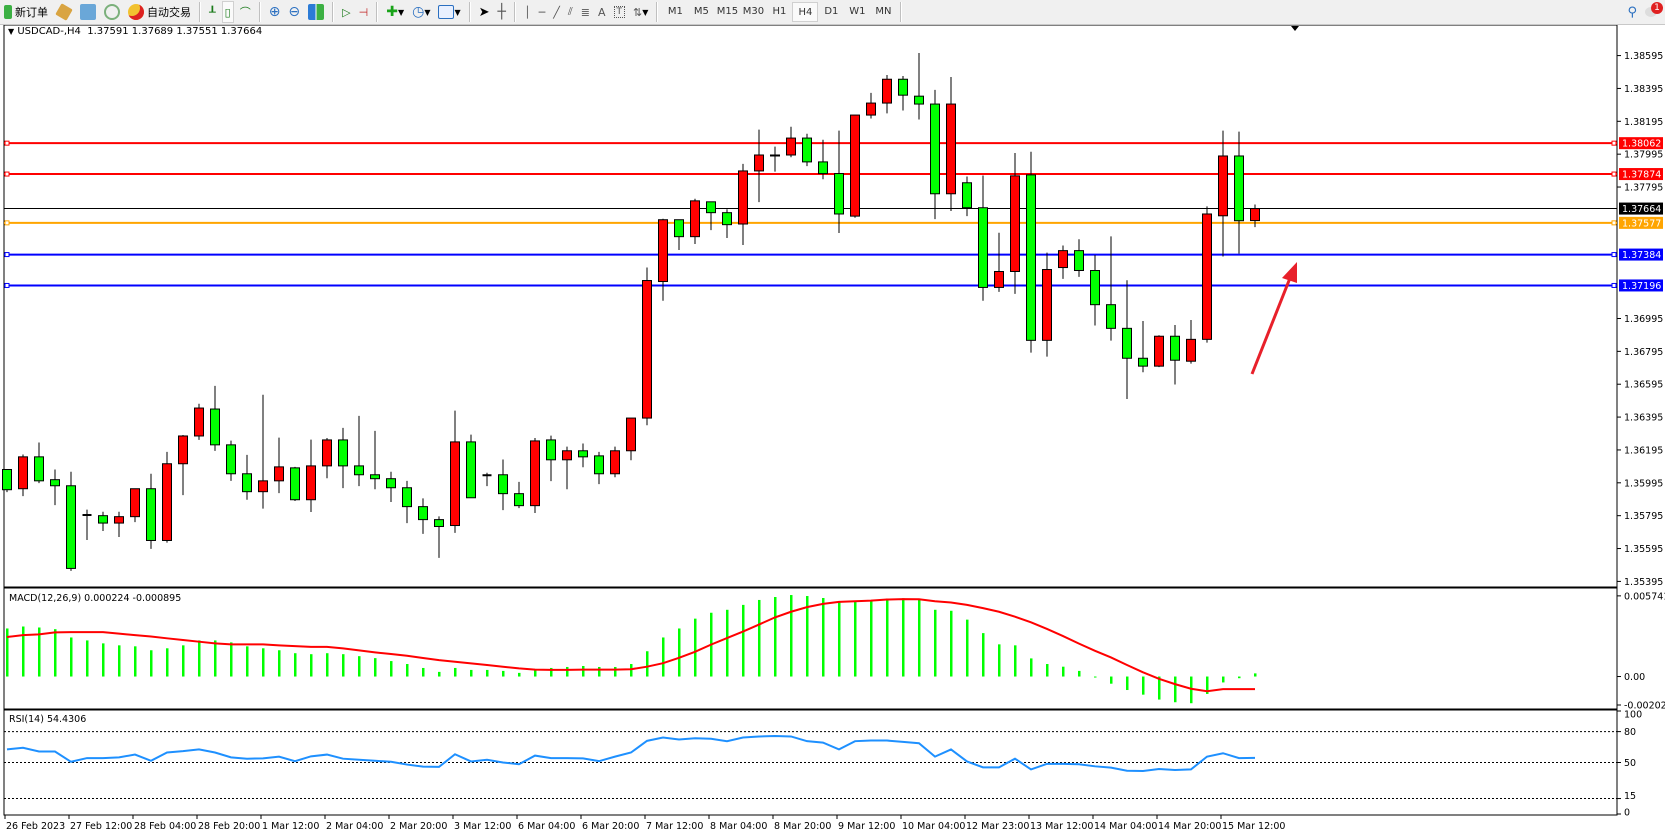 The width and height of the screenshot is (1665, 837). Describe the element at coordinates (1641, 223) in the screenshot. I see `price-line-label: 1.37577` at that location.